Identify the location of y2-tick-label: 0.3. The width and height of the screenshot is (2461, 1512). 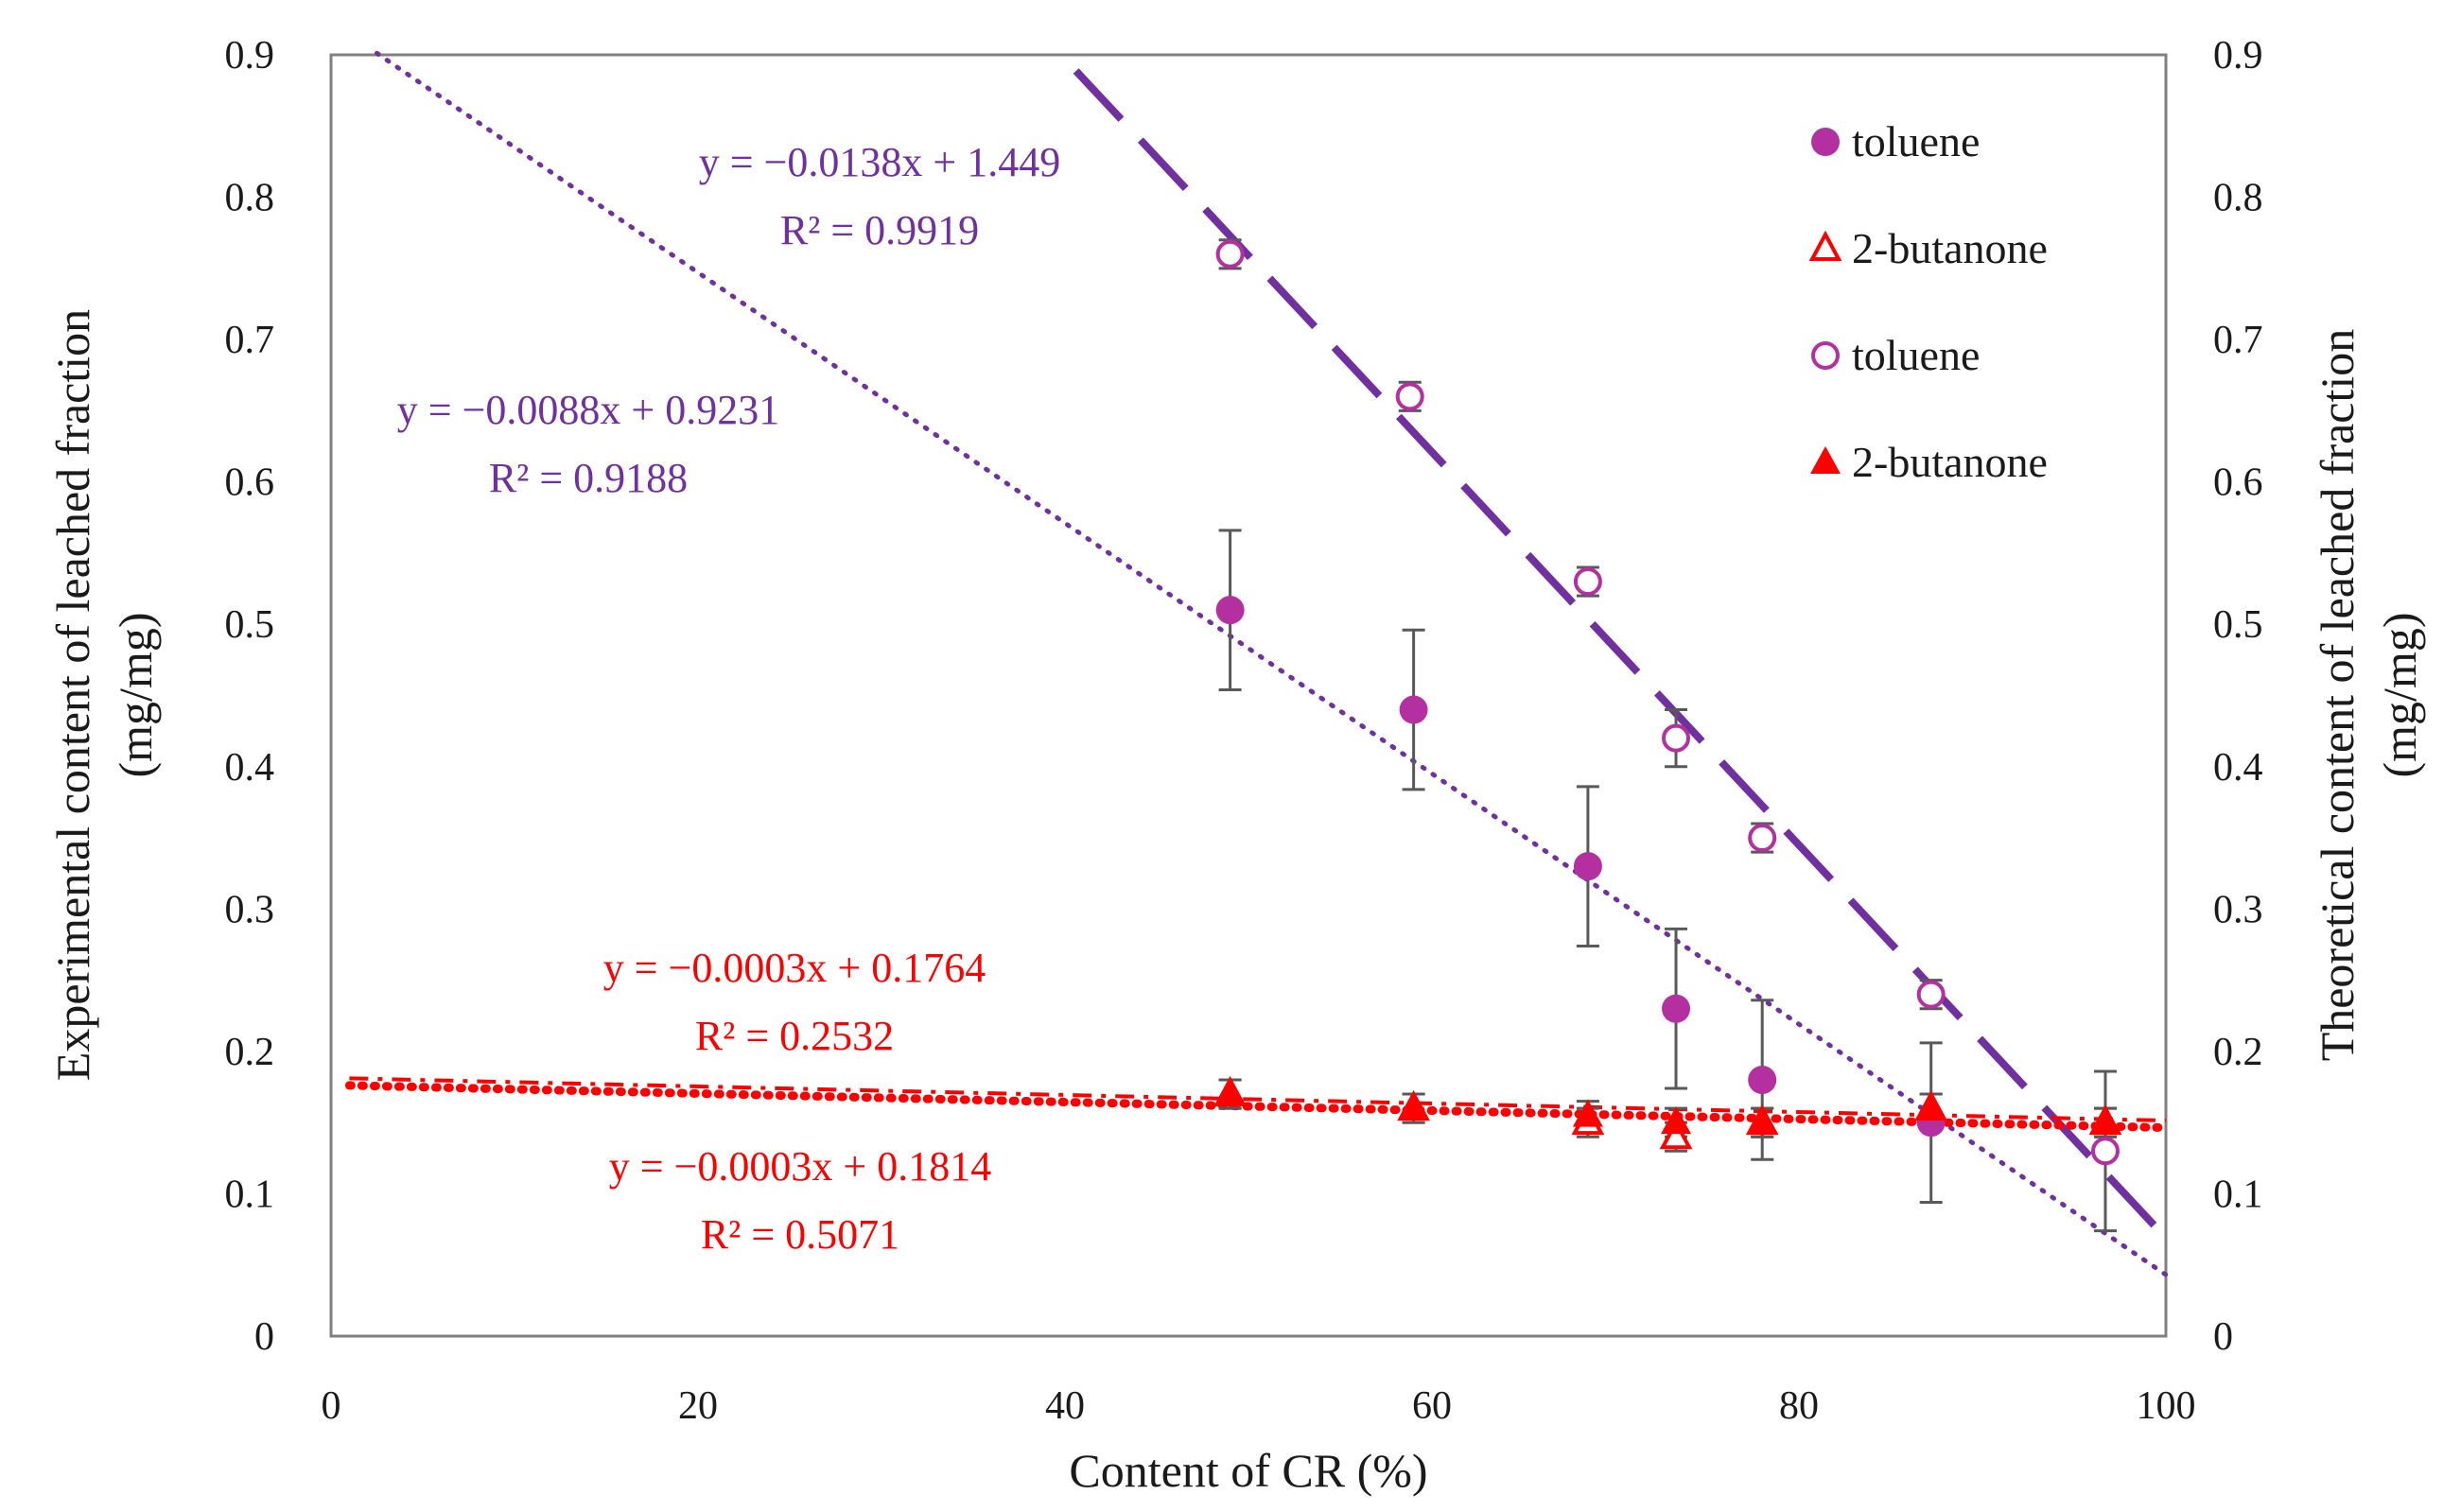
(2238, 910).